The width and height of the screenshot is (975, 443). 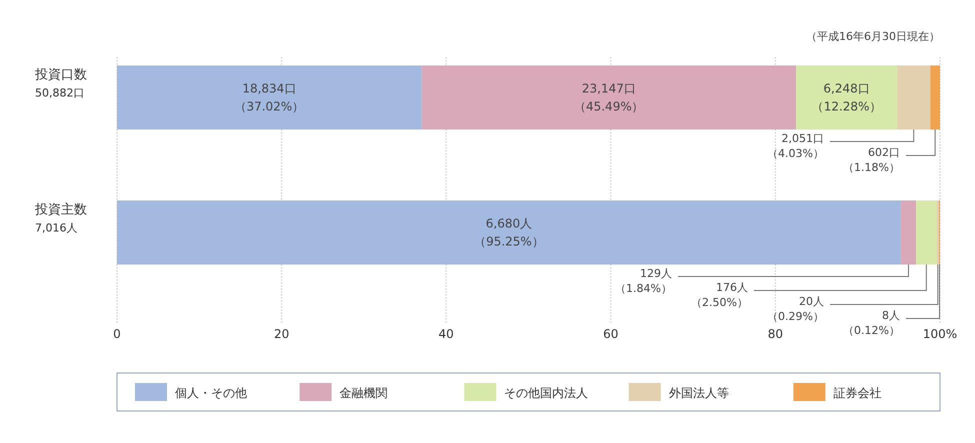 What do you see at coordinates (643, 281) in the screenshot?
I see `data-label: 129人（1.84%）` at bounding box center [643, 281].